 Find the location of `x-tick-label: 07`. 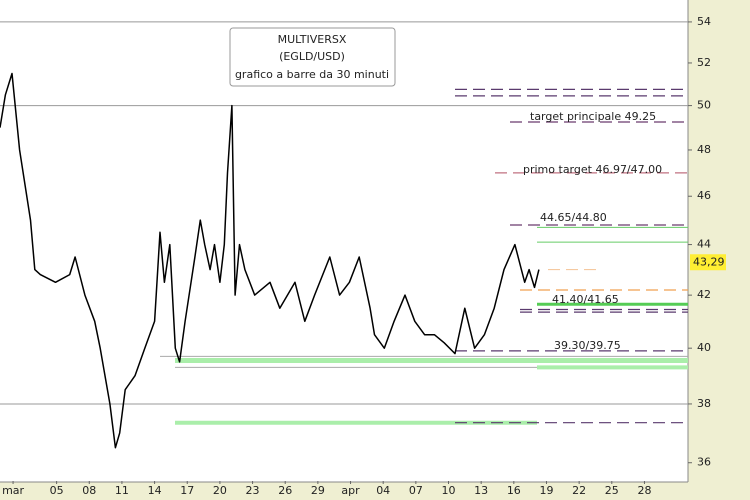

x-tick-label: 07 is located at coordinates (416, 490).